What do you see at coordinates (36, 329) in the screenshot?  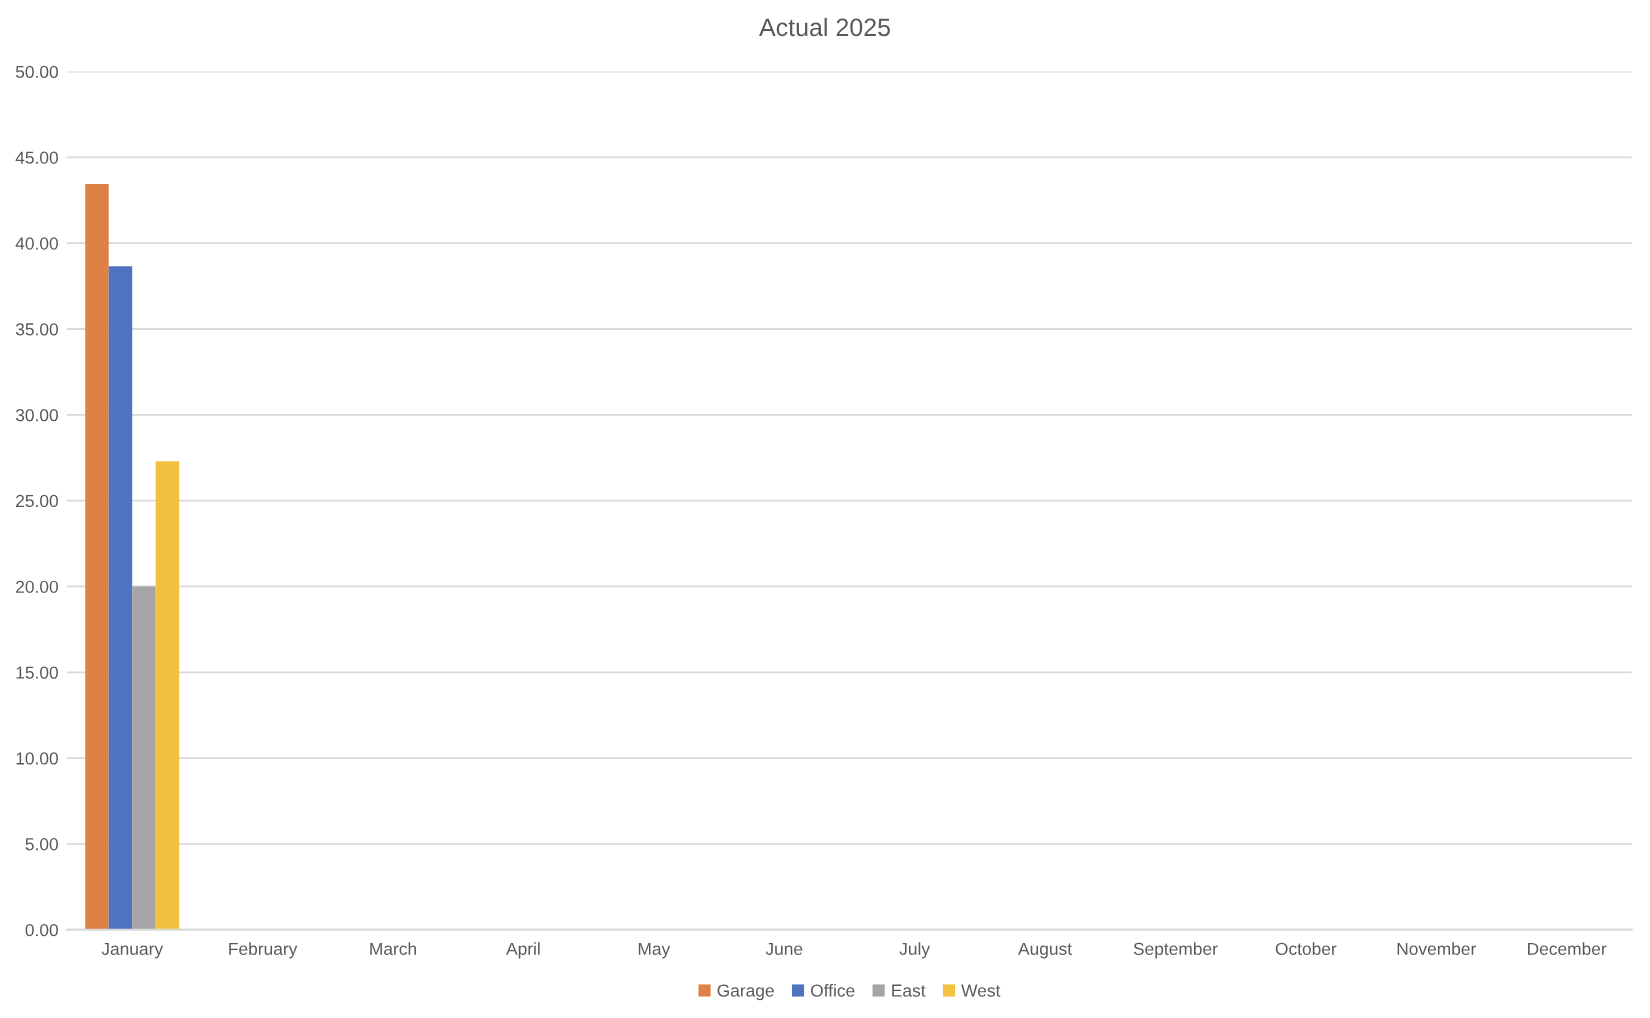 I see `y-tick-label: 35.00` at bounding box center [36, 329].